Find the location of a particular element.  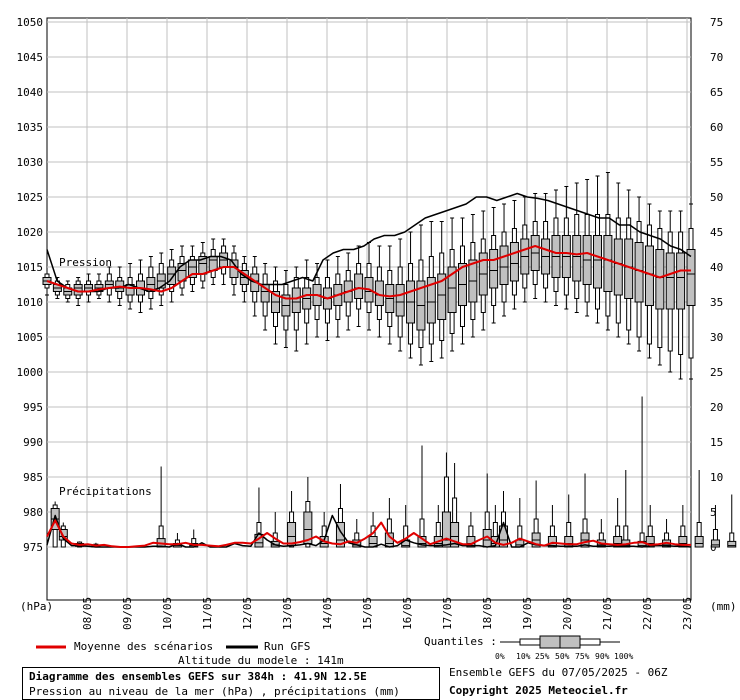

date-label: 17/05 is located at coordinates (447, 613).